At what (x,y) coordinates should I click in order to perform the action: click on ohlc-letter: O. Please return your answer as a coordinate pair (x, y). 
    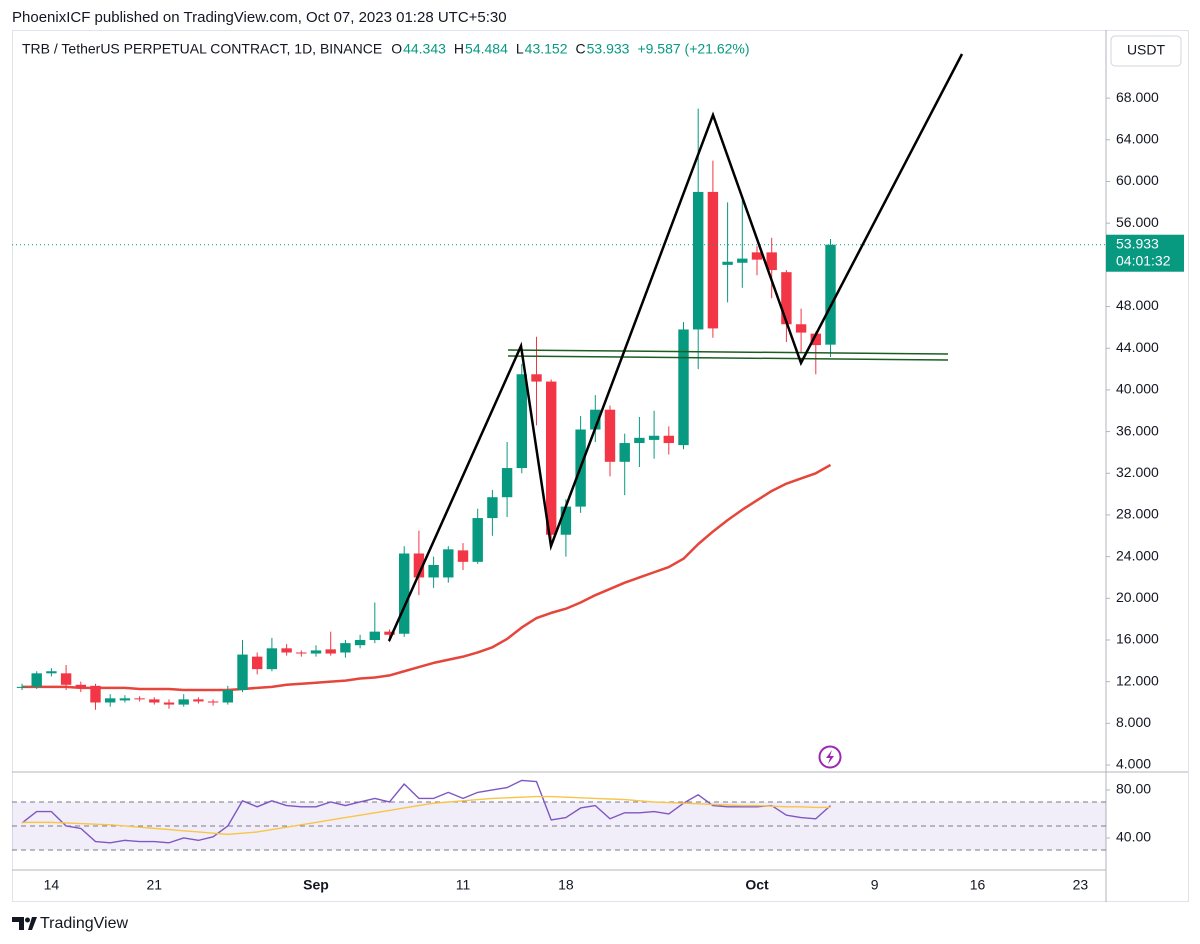
    Looking at the image, I should click on (396, 49).